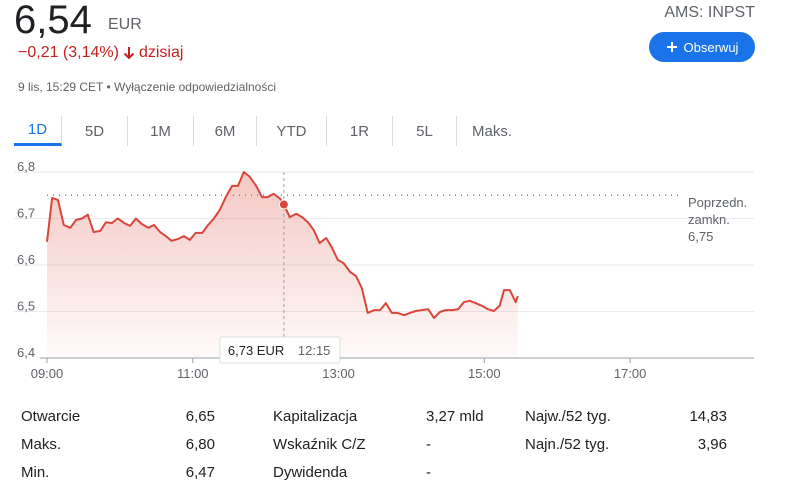 The image size is (795, 491). Describe the element at coordinates (708, 416) in the screenshot. I see `stat-value: 14,83` at that location.